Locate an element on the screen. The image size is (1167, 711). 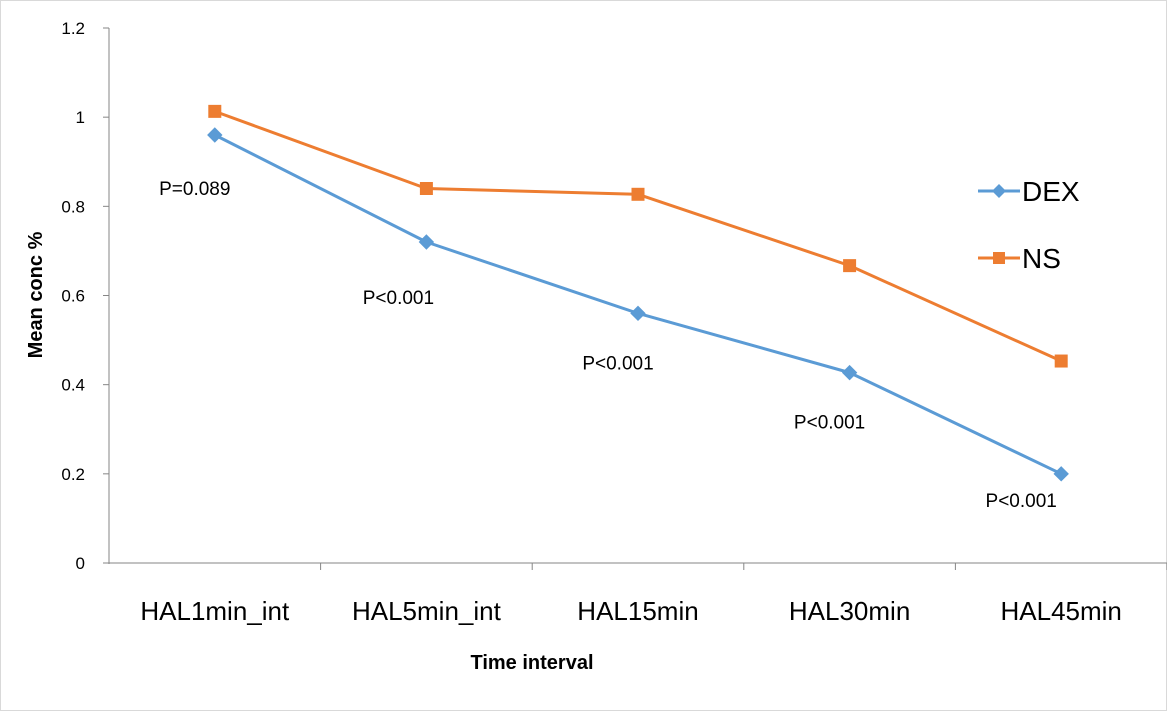
x-category-label: HAL1min_int is located at coordinates (215, 611).